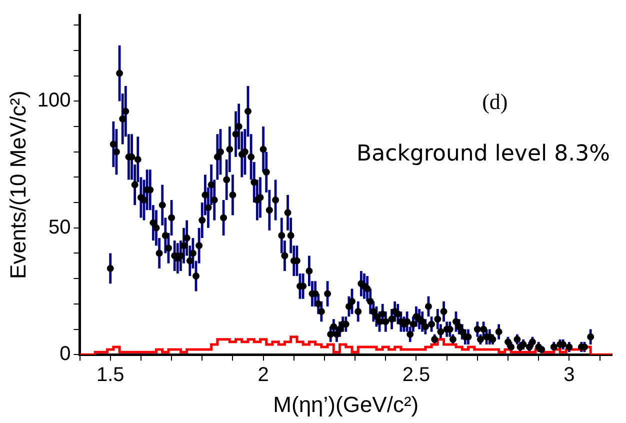 Image resolution: width=626 pixels, height=423 pixels. What do you see at coordinates (110, 375) in the screenshot?
I see `x-tick-label: 1.5` at bounding box center [110, 375].